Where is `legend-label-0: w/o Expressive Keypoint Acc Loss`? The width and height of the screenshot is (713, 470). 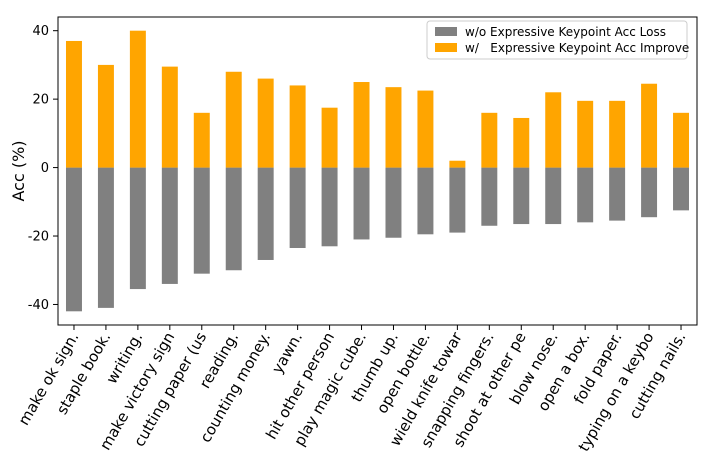 legend-label-0: w/o Expressive Keypoint Acc Loss is located at coordinates (565, 32).